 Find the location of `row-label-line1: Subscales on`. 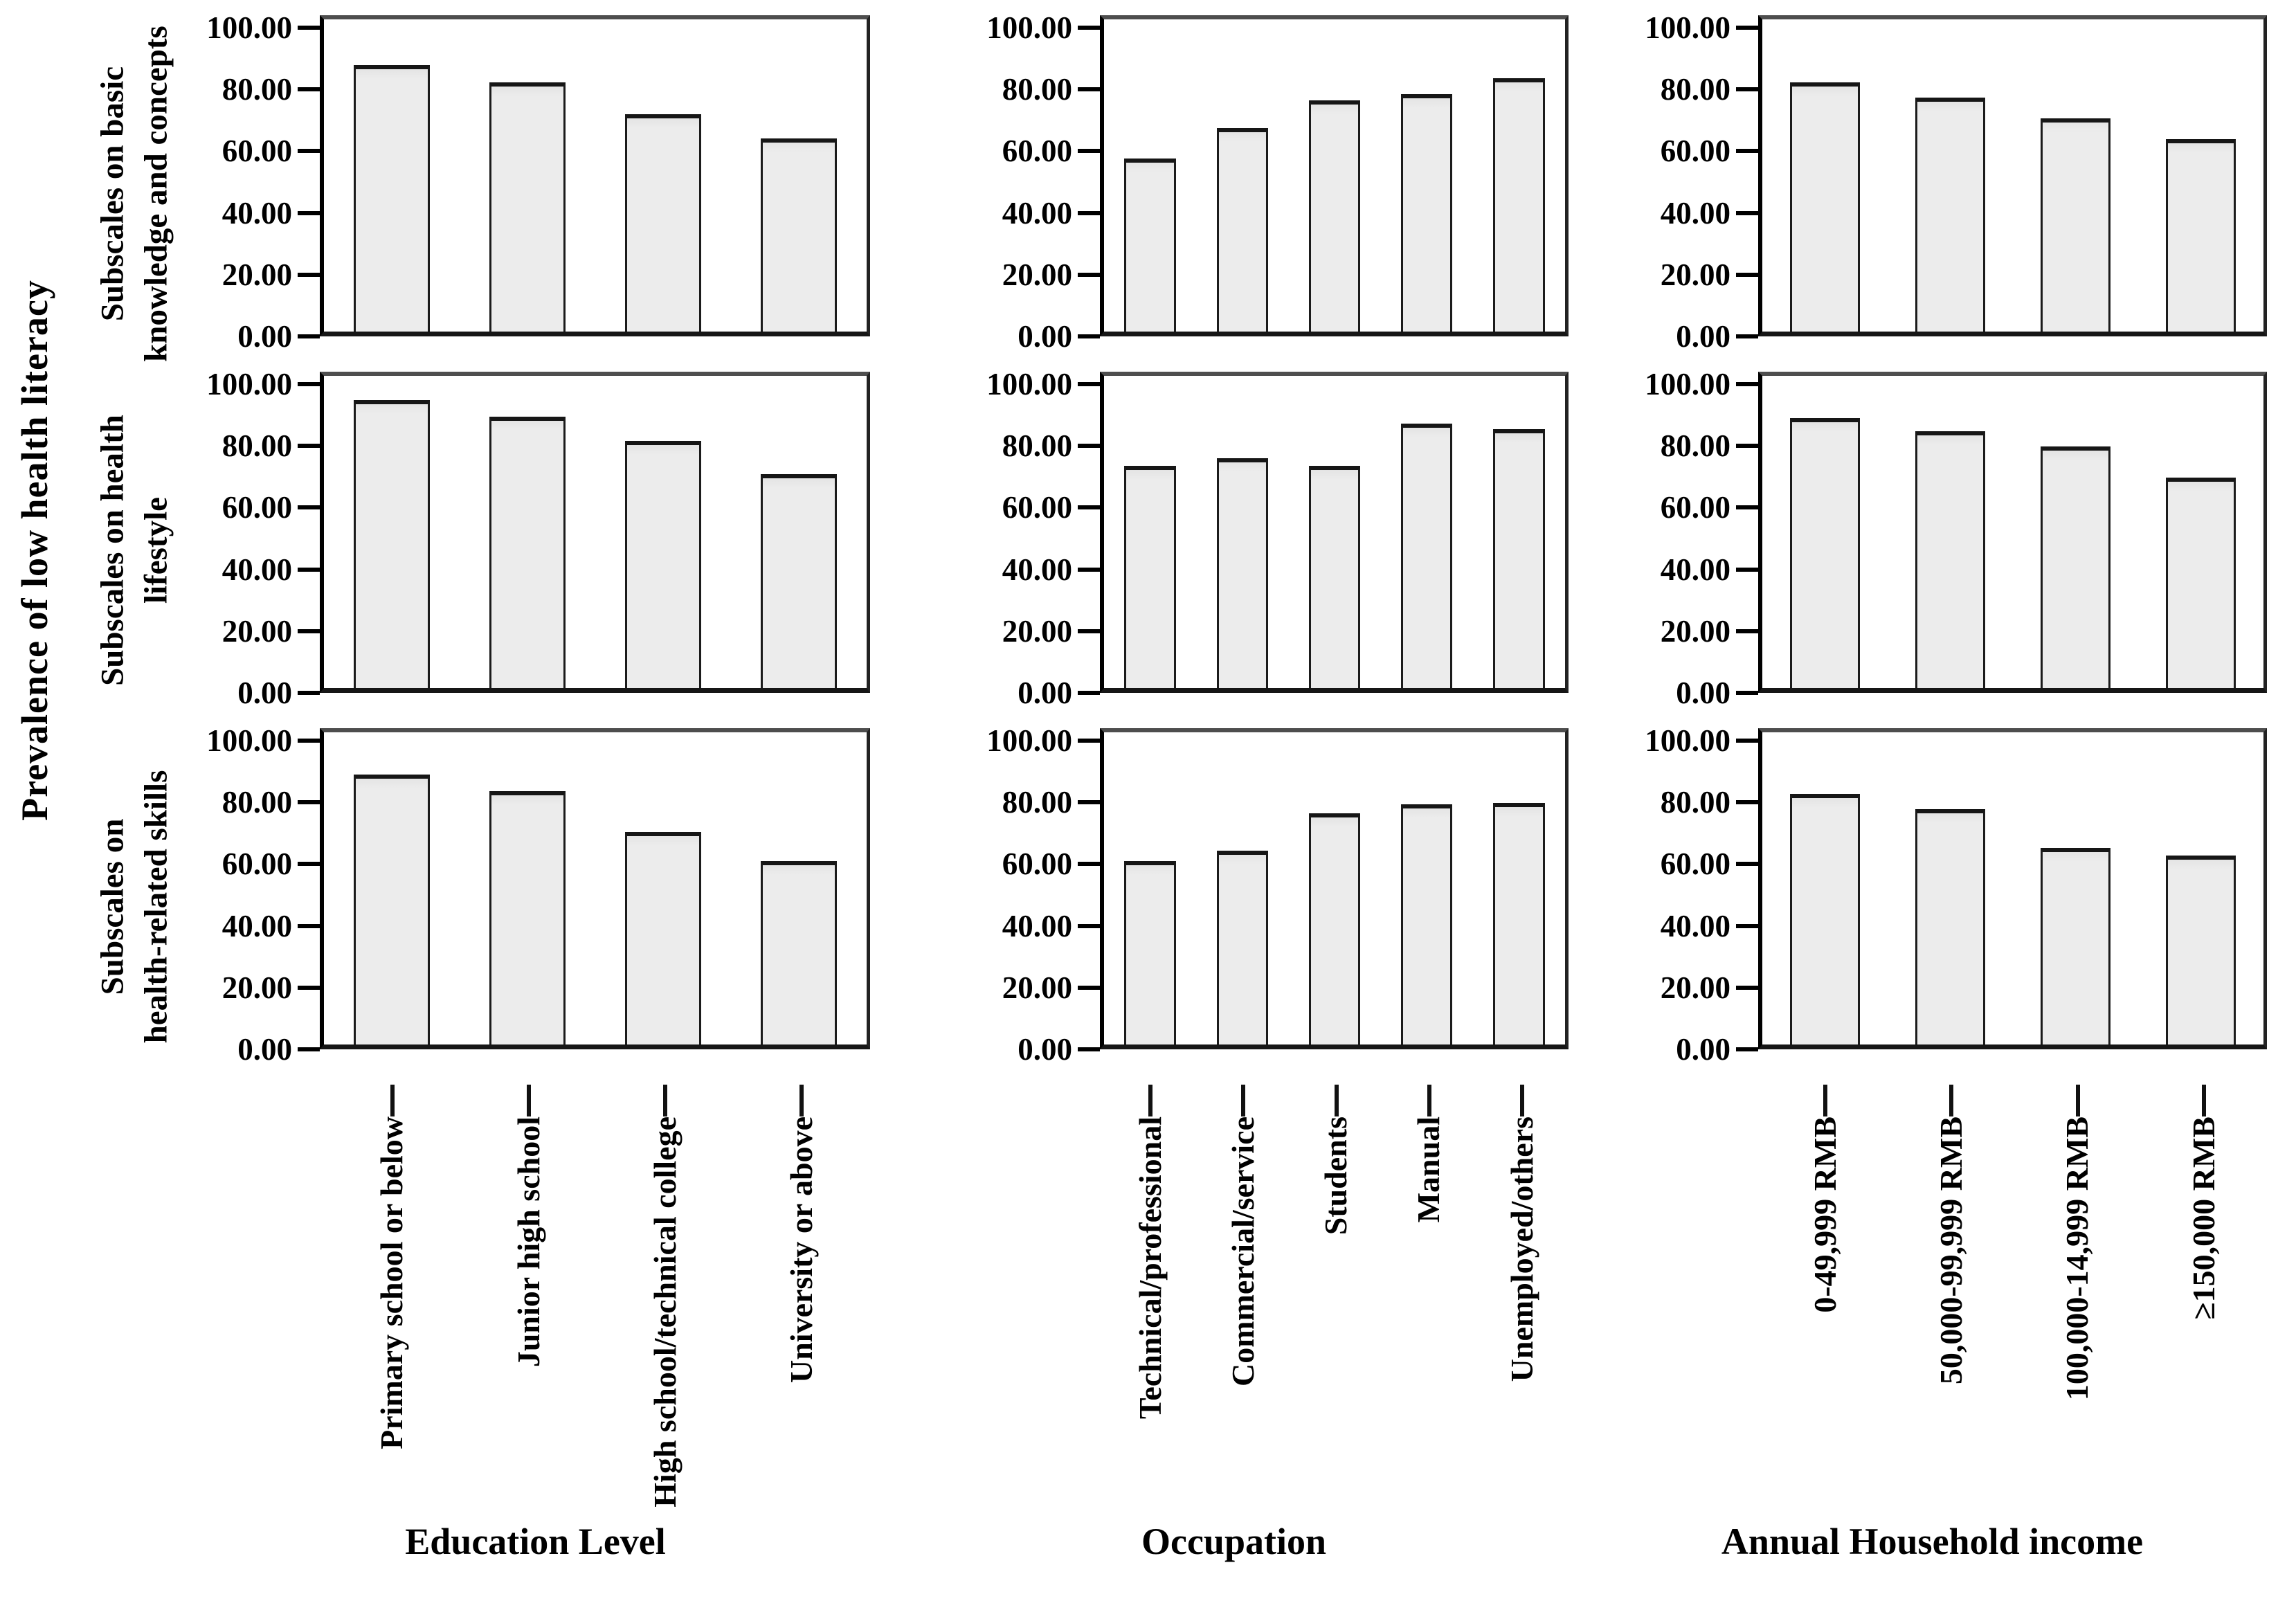

row-label-line1: Subscales on is located at coordinates (113, 907).